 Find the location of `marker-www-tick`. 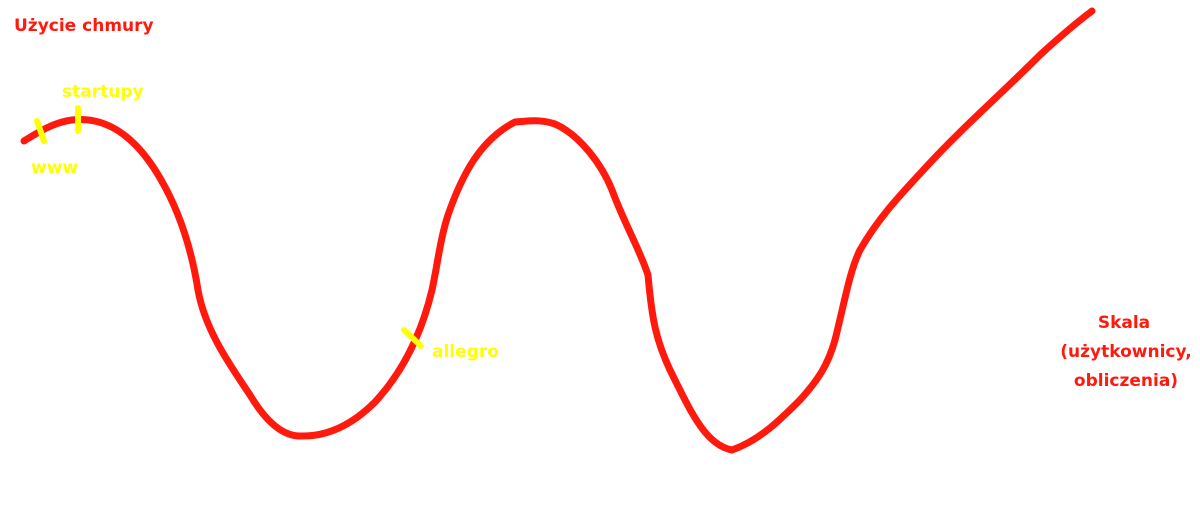

marker-www-tick is located at coordinates (40, 131).